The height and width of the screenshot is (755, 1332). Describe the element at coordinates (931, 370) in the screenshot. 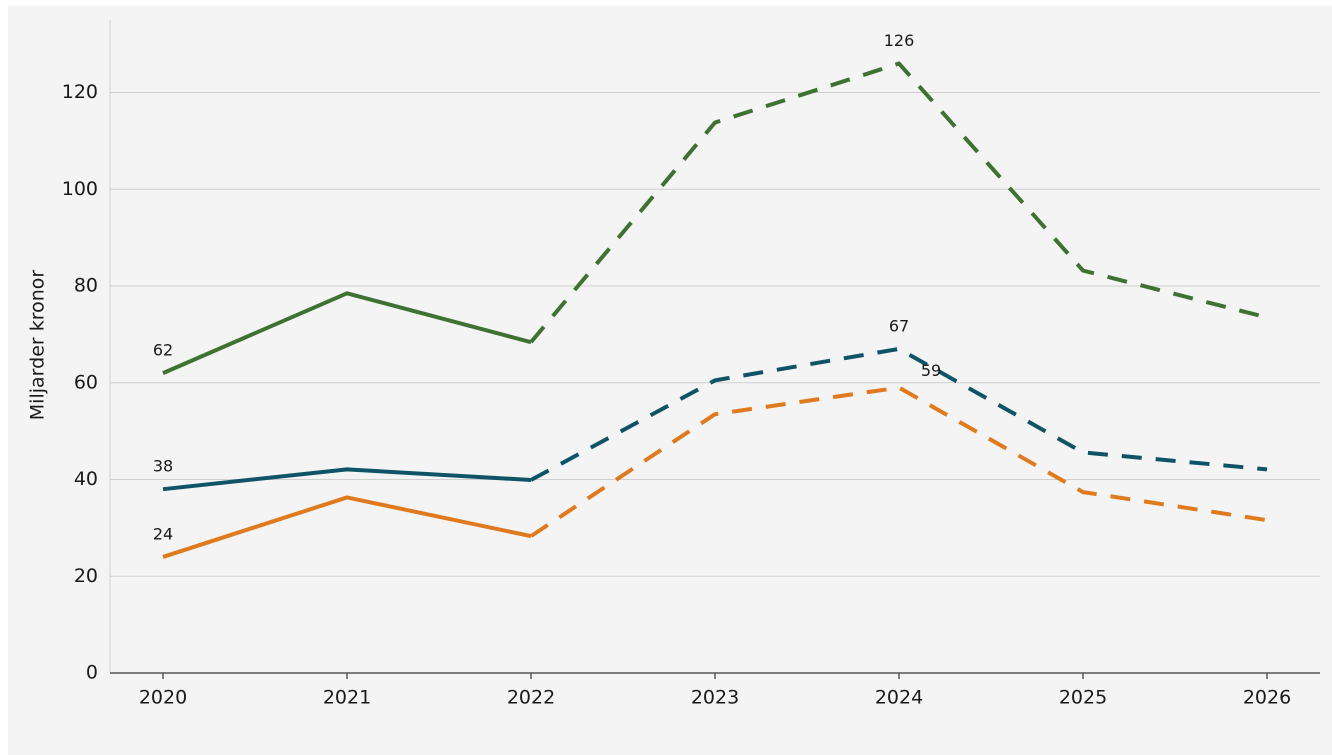

I see `data-label: 59` at that location.